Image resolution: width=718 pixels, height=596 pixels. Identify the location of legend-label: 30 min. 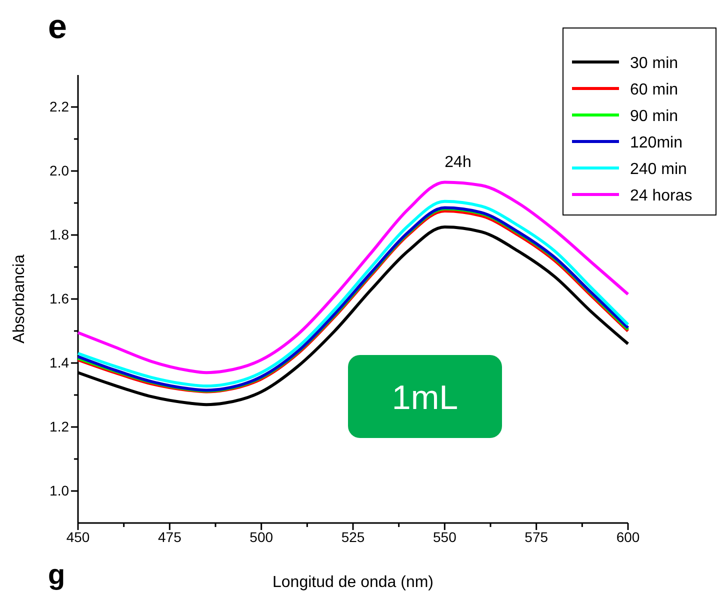
(654, 63).